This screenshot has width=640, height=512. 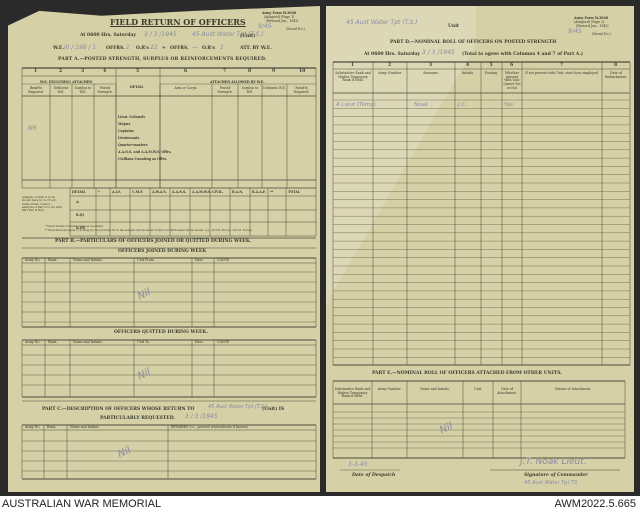 I want to click on column-number: 10, so click(x=302, y=71).